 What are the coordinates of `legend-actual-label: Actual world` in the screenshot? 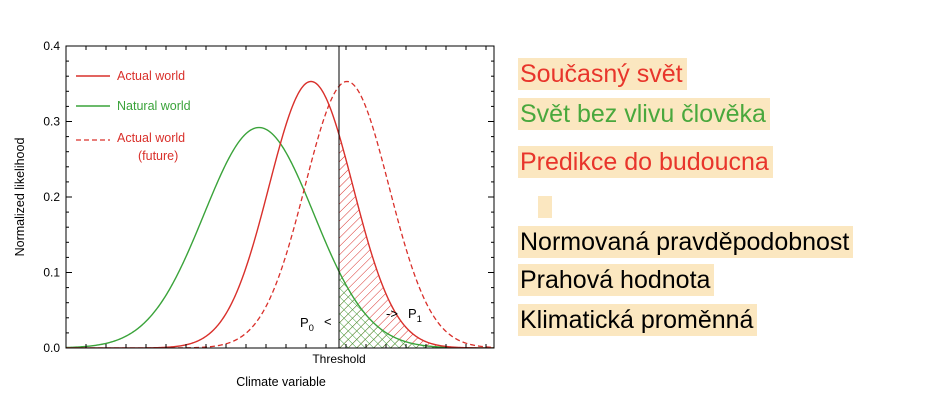 It's located at (151, 76).